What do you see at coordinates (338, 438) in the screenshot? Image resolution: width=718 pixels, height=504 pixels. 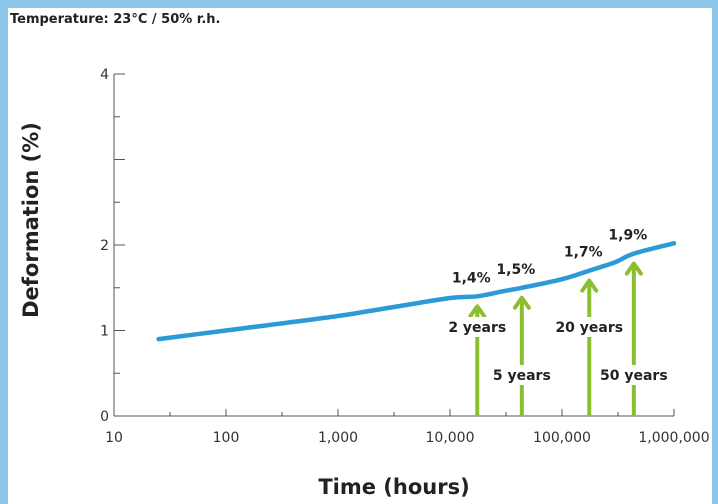 I see `x-tick-label: 1,000` at bounding box center [338, 438].